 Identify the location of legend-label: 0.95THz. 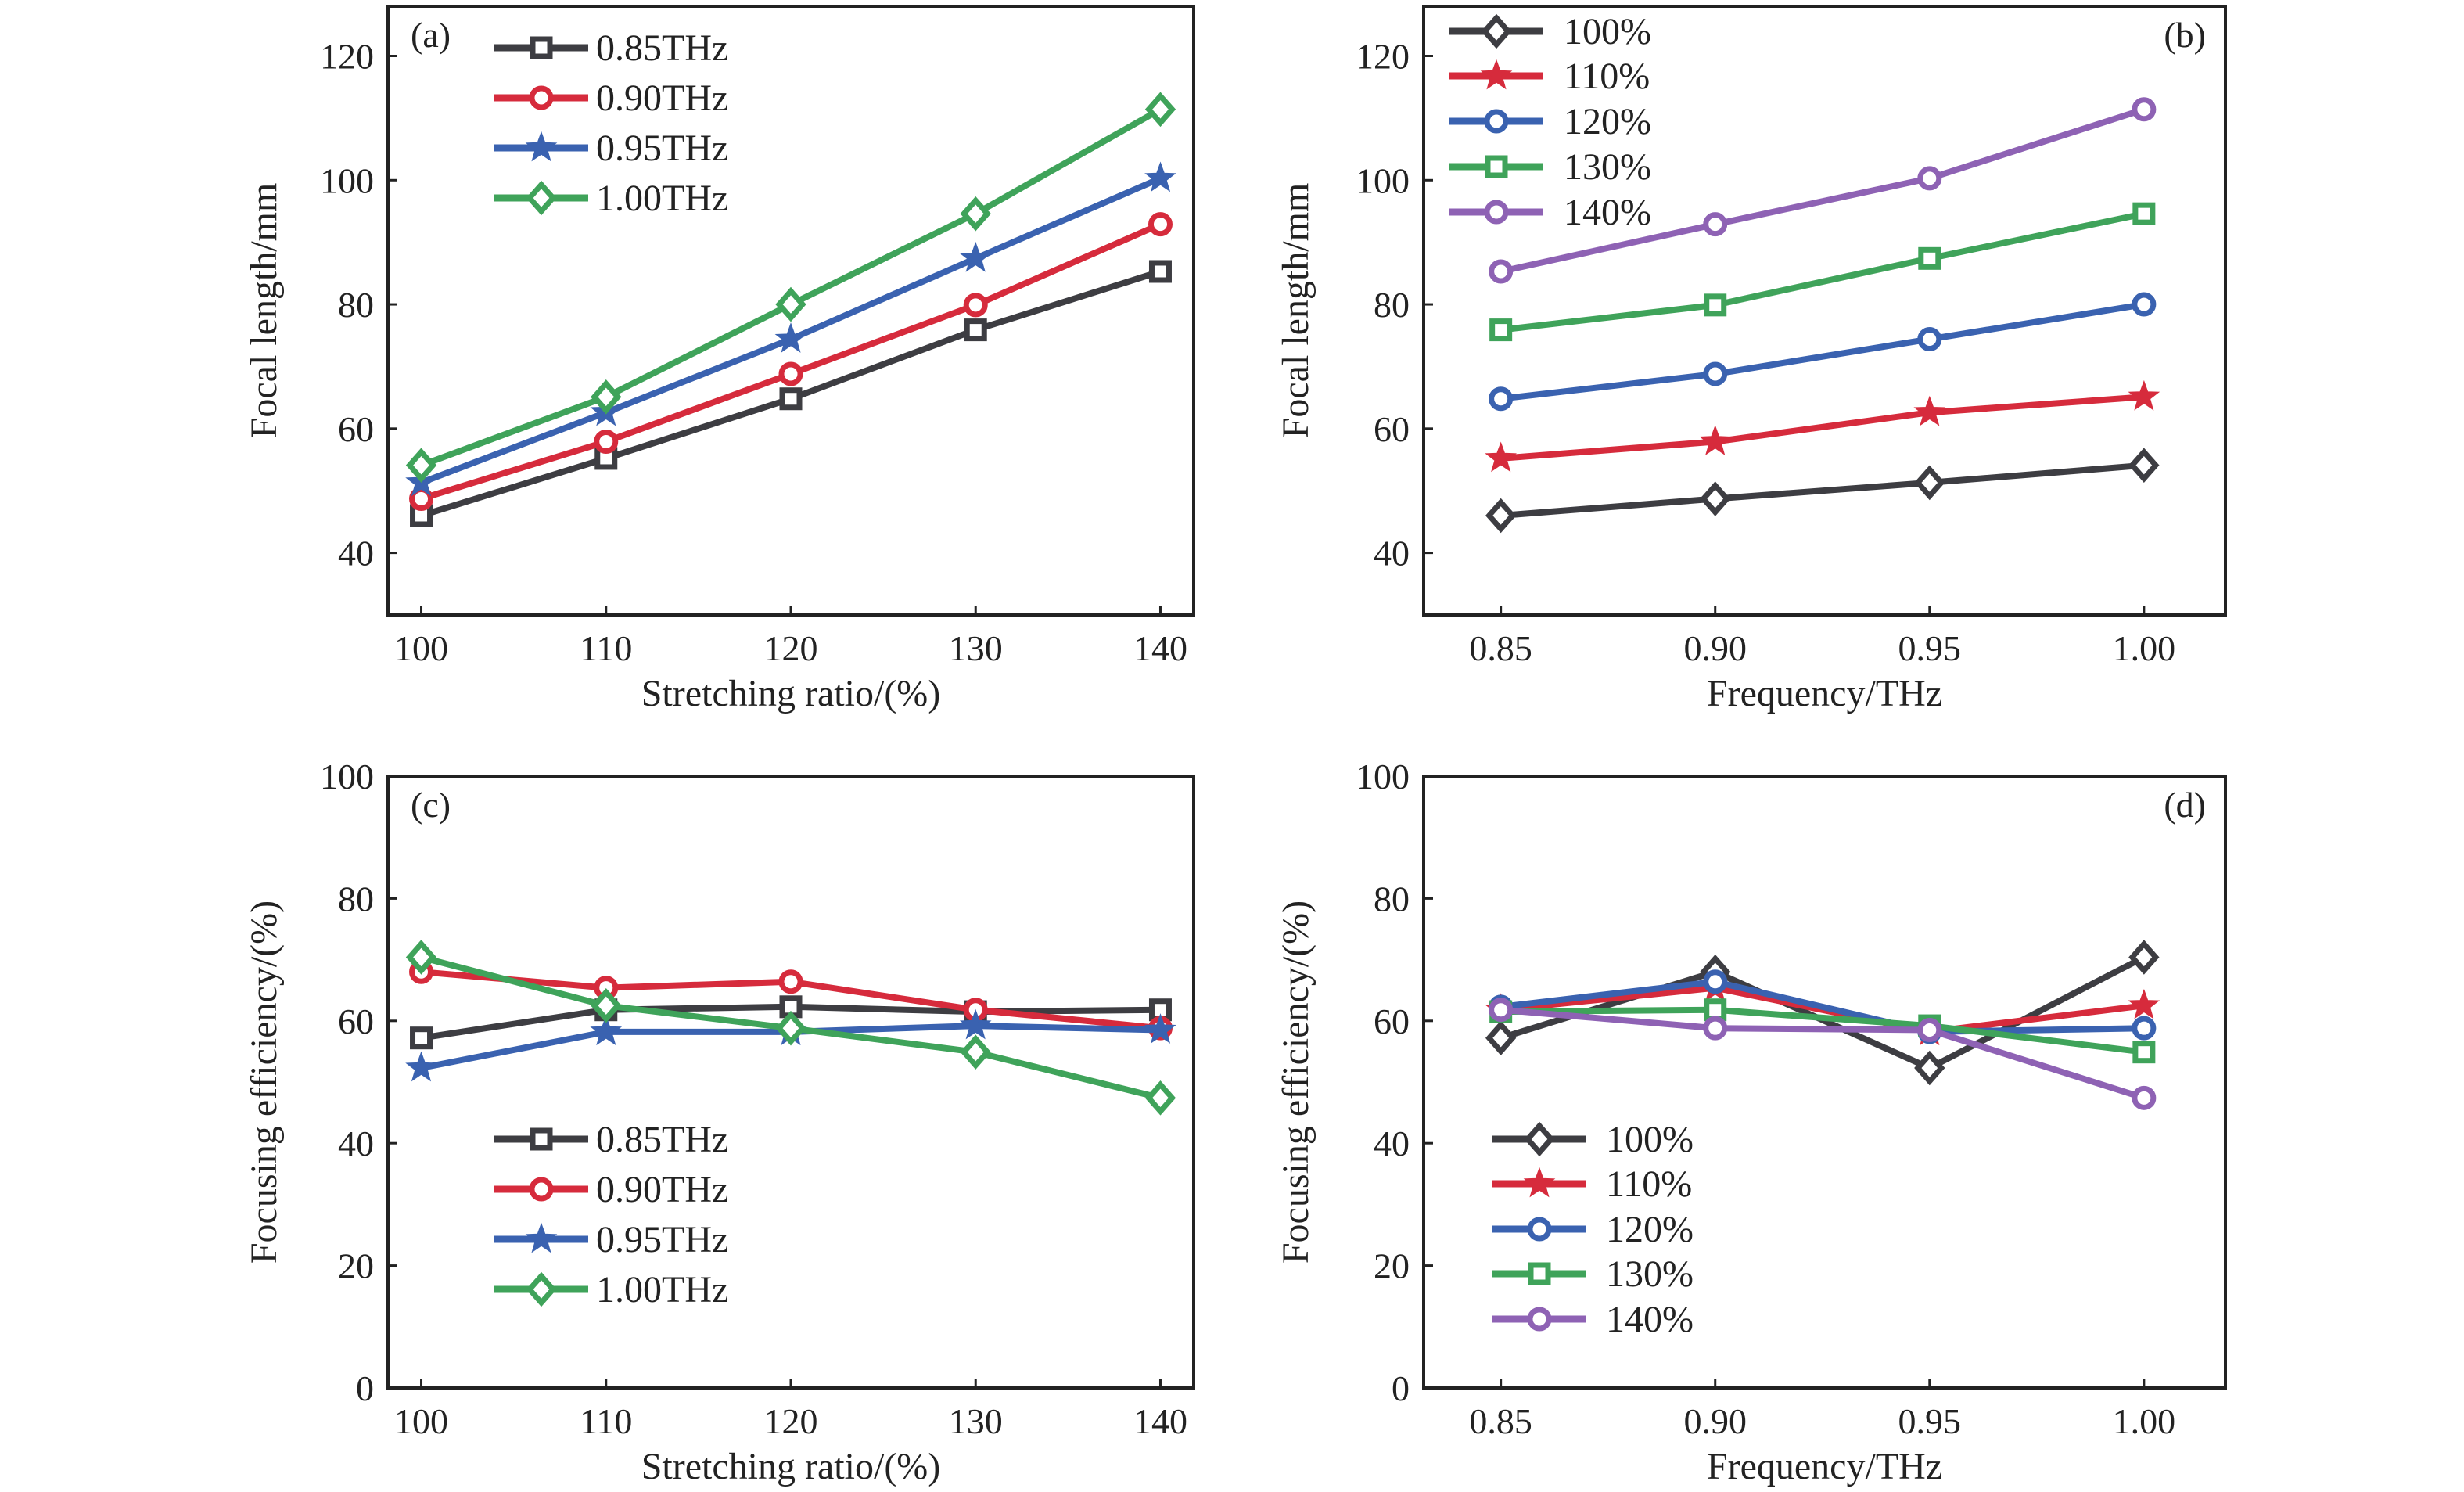
(662, 1239).